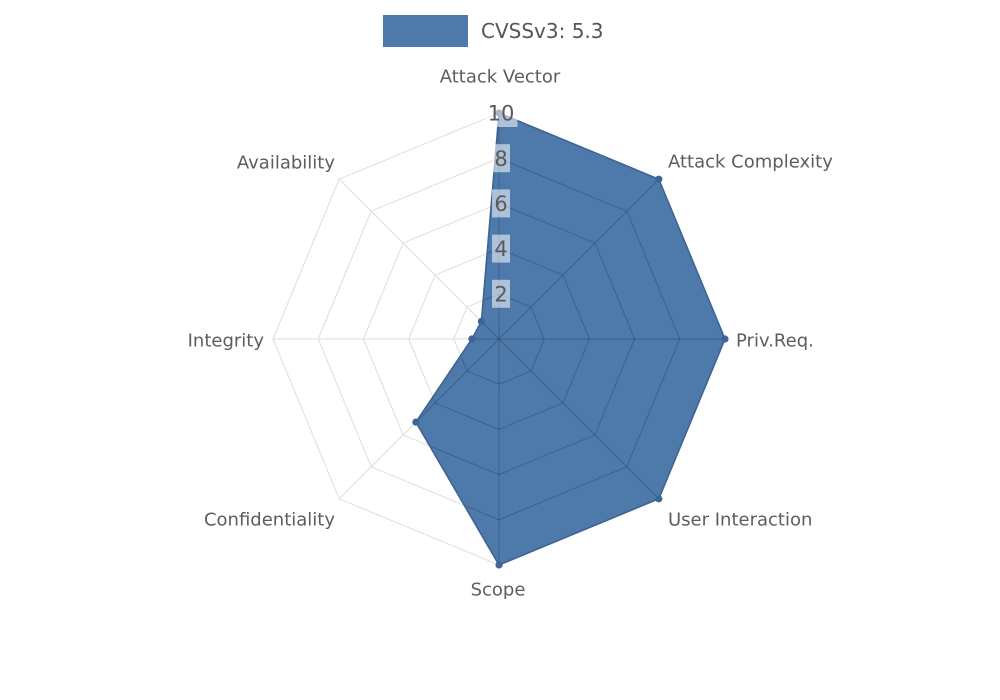 The image size is (1000, 700). I want to click on axis-label-attack-complexity: Attack Complexity, so click(750, 161).